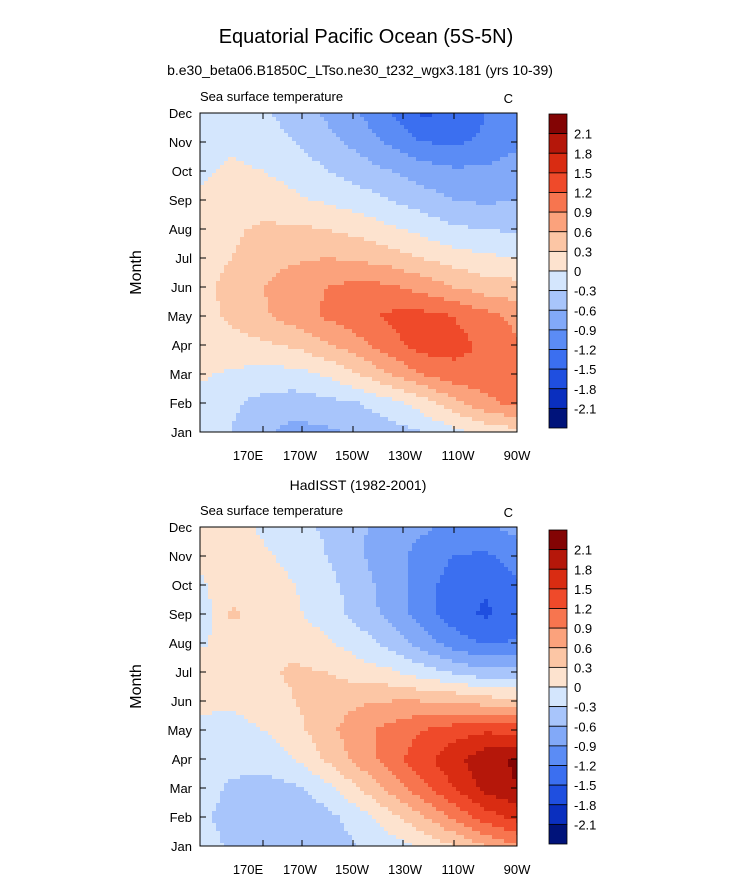  What do you see at coordinates (358, 485) in the screenshot?
I see `panel2-label: HadISST (1982-2001)` at bounding box center [358, 485].